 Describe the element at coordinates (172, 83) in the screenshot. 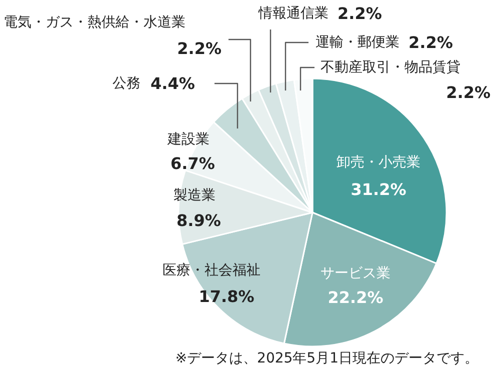

I see `data-label: 4.4%` at that location.